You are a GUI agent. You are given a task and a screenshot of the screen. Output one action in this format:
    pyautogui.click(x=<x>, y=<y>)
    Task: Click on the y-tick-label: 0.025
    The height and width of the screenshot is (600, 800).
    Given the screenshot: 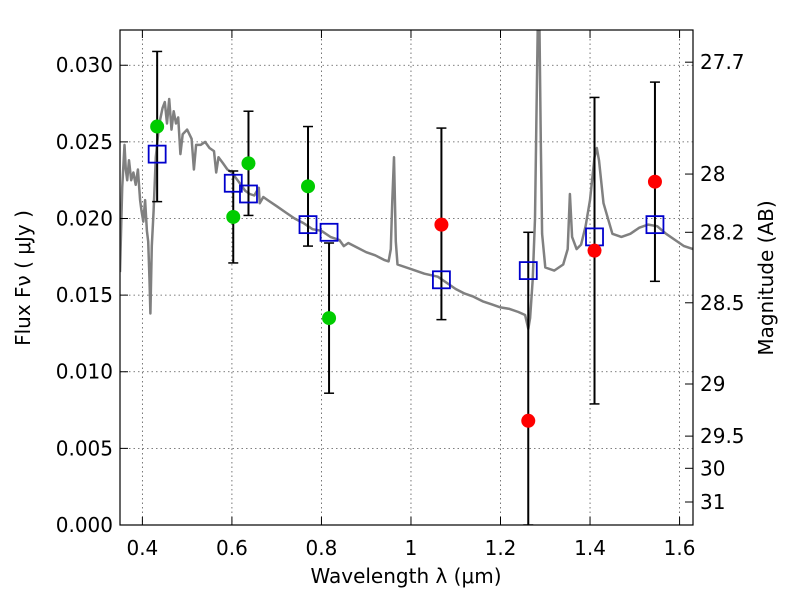 What is the action you would take?
    pyautogui.click(x=84, y=142)
    